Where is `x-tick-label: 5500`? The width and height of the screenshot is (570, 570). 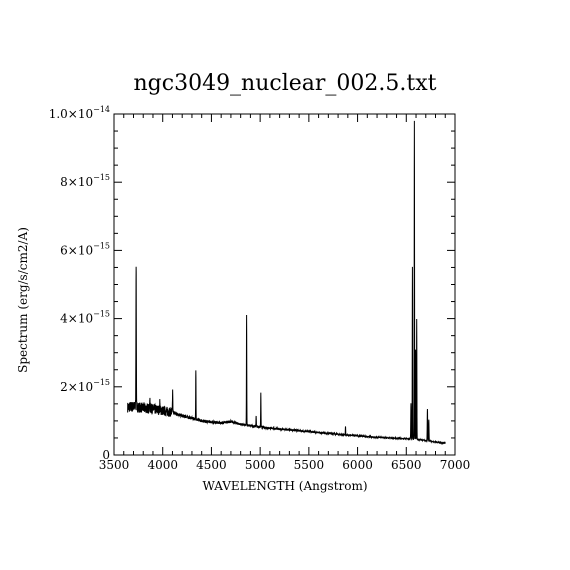 x-tick-label: 5500 is located at coordinates (309, 465).